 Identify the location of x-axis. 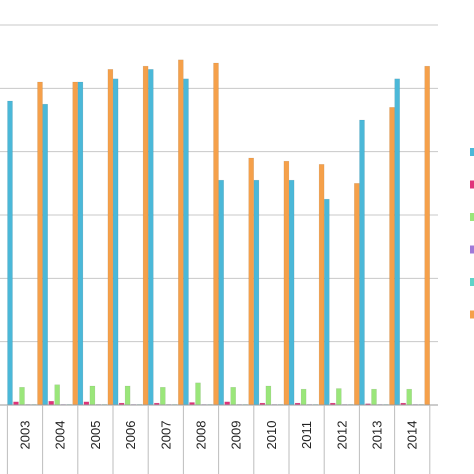
(219, 439).